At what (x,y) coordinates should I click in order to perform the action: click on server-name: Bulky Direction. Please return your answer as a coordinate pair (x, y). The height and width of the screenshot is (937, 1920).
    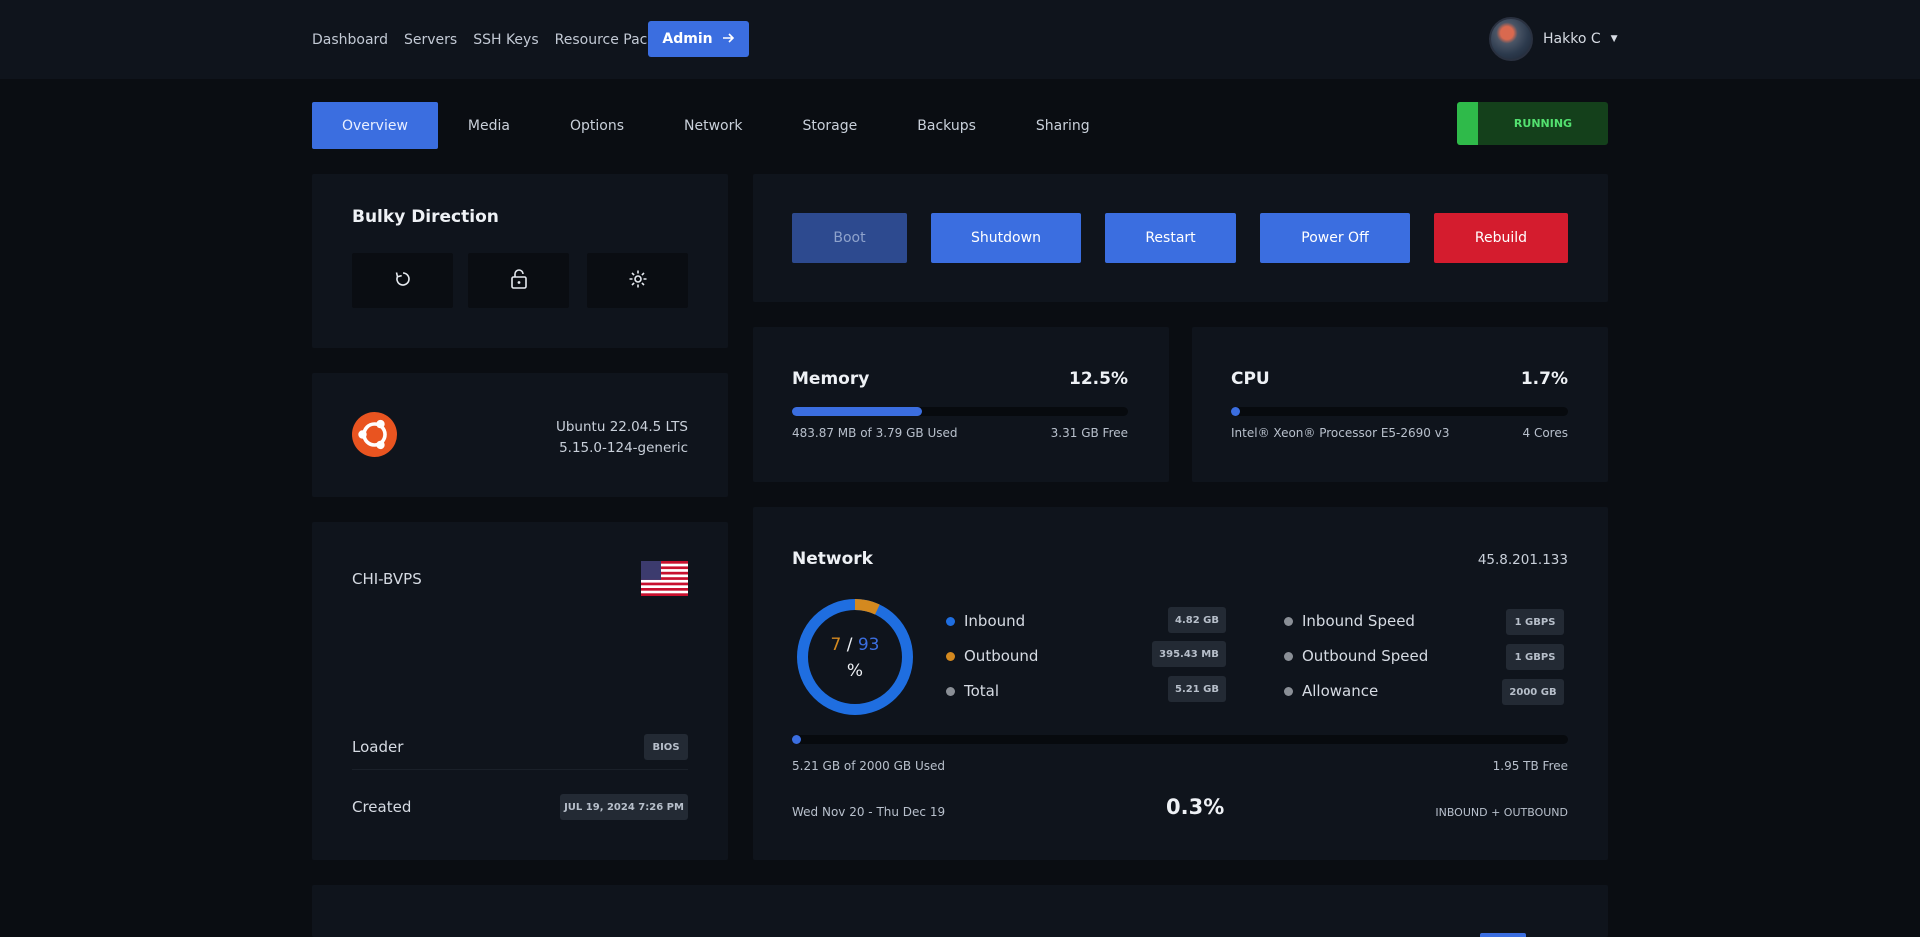
    Looking at the image, I should click on (425, 217).